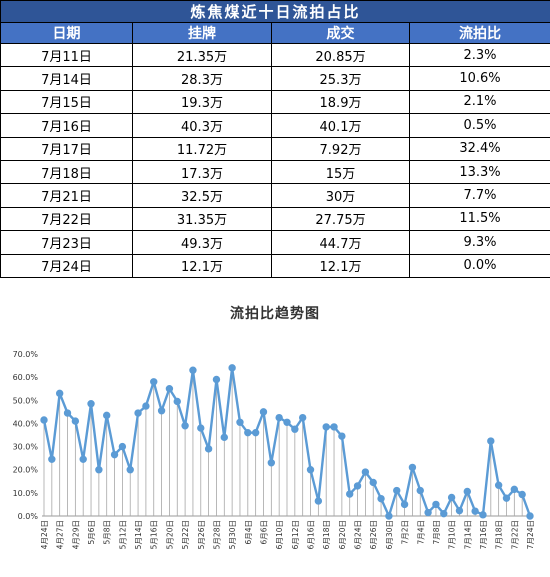 Image resolution: width=550 pixels, height=577 pixels. Describe the element at coordinates (275, 314) in the screenshot. I see `chart-title: 流拍比趋势图` at that location.